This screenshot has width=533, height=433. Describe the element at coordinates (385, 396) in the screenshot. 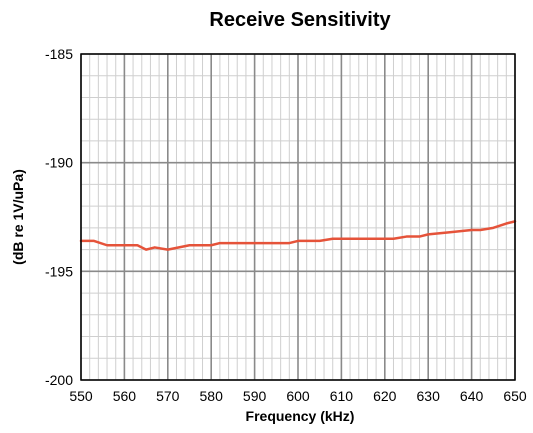

I see `x-tick-label: 620` at that location.